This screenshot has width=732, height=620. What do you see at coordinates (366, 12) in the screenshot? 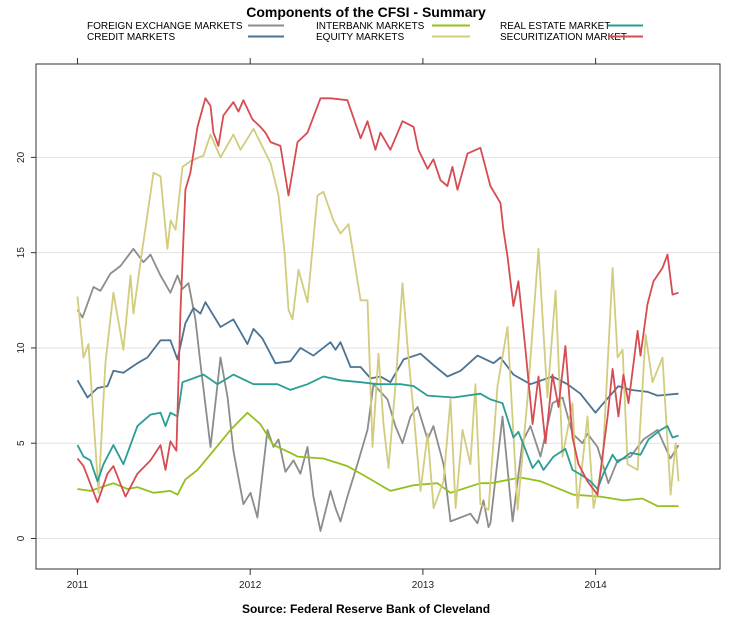
I see `chart-title: Components of the CFSI - Summary` at bounding box center [366, 12].